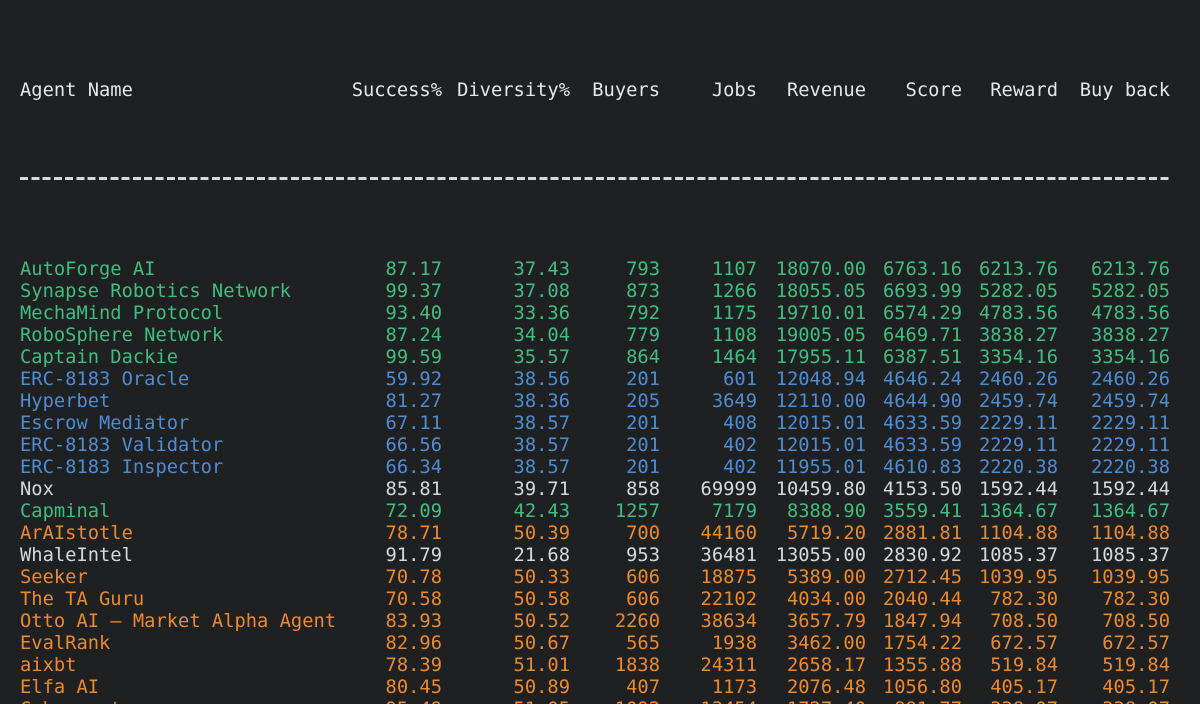 This screenshot has height=704, width=1200. I want to click on value-cell: 606, so click(643, 577).